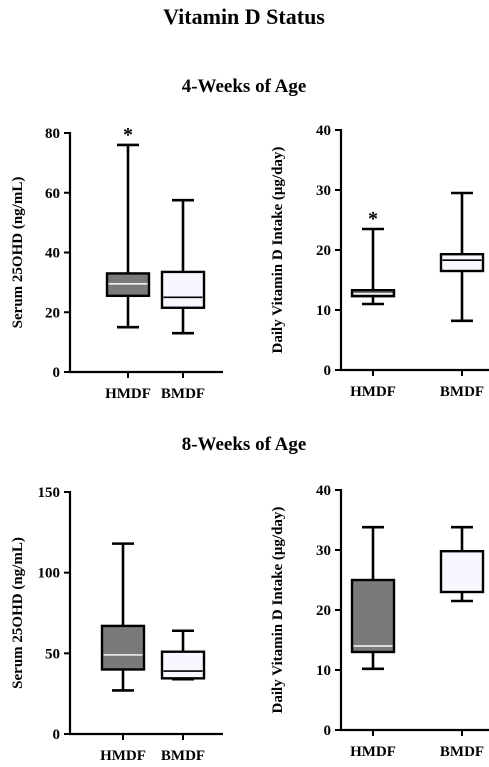  What do you see at coordinates (244, 444) in the screenshot?
I see `section-title-8-weeks: 8-Weeks of Age` at bounding box center [244, 444].